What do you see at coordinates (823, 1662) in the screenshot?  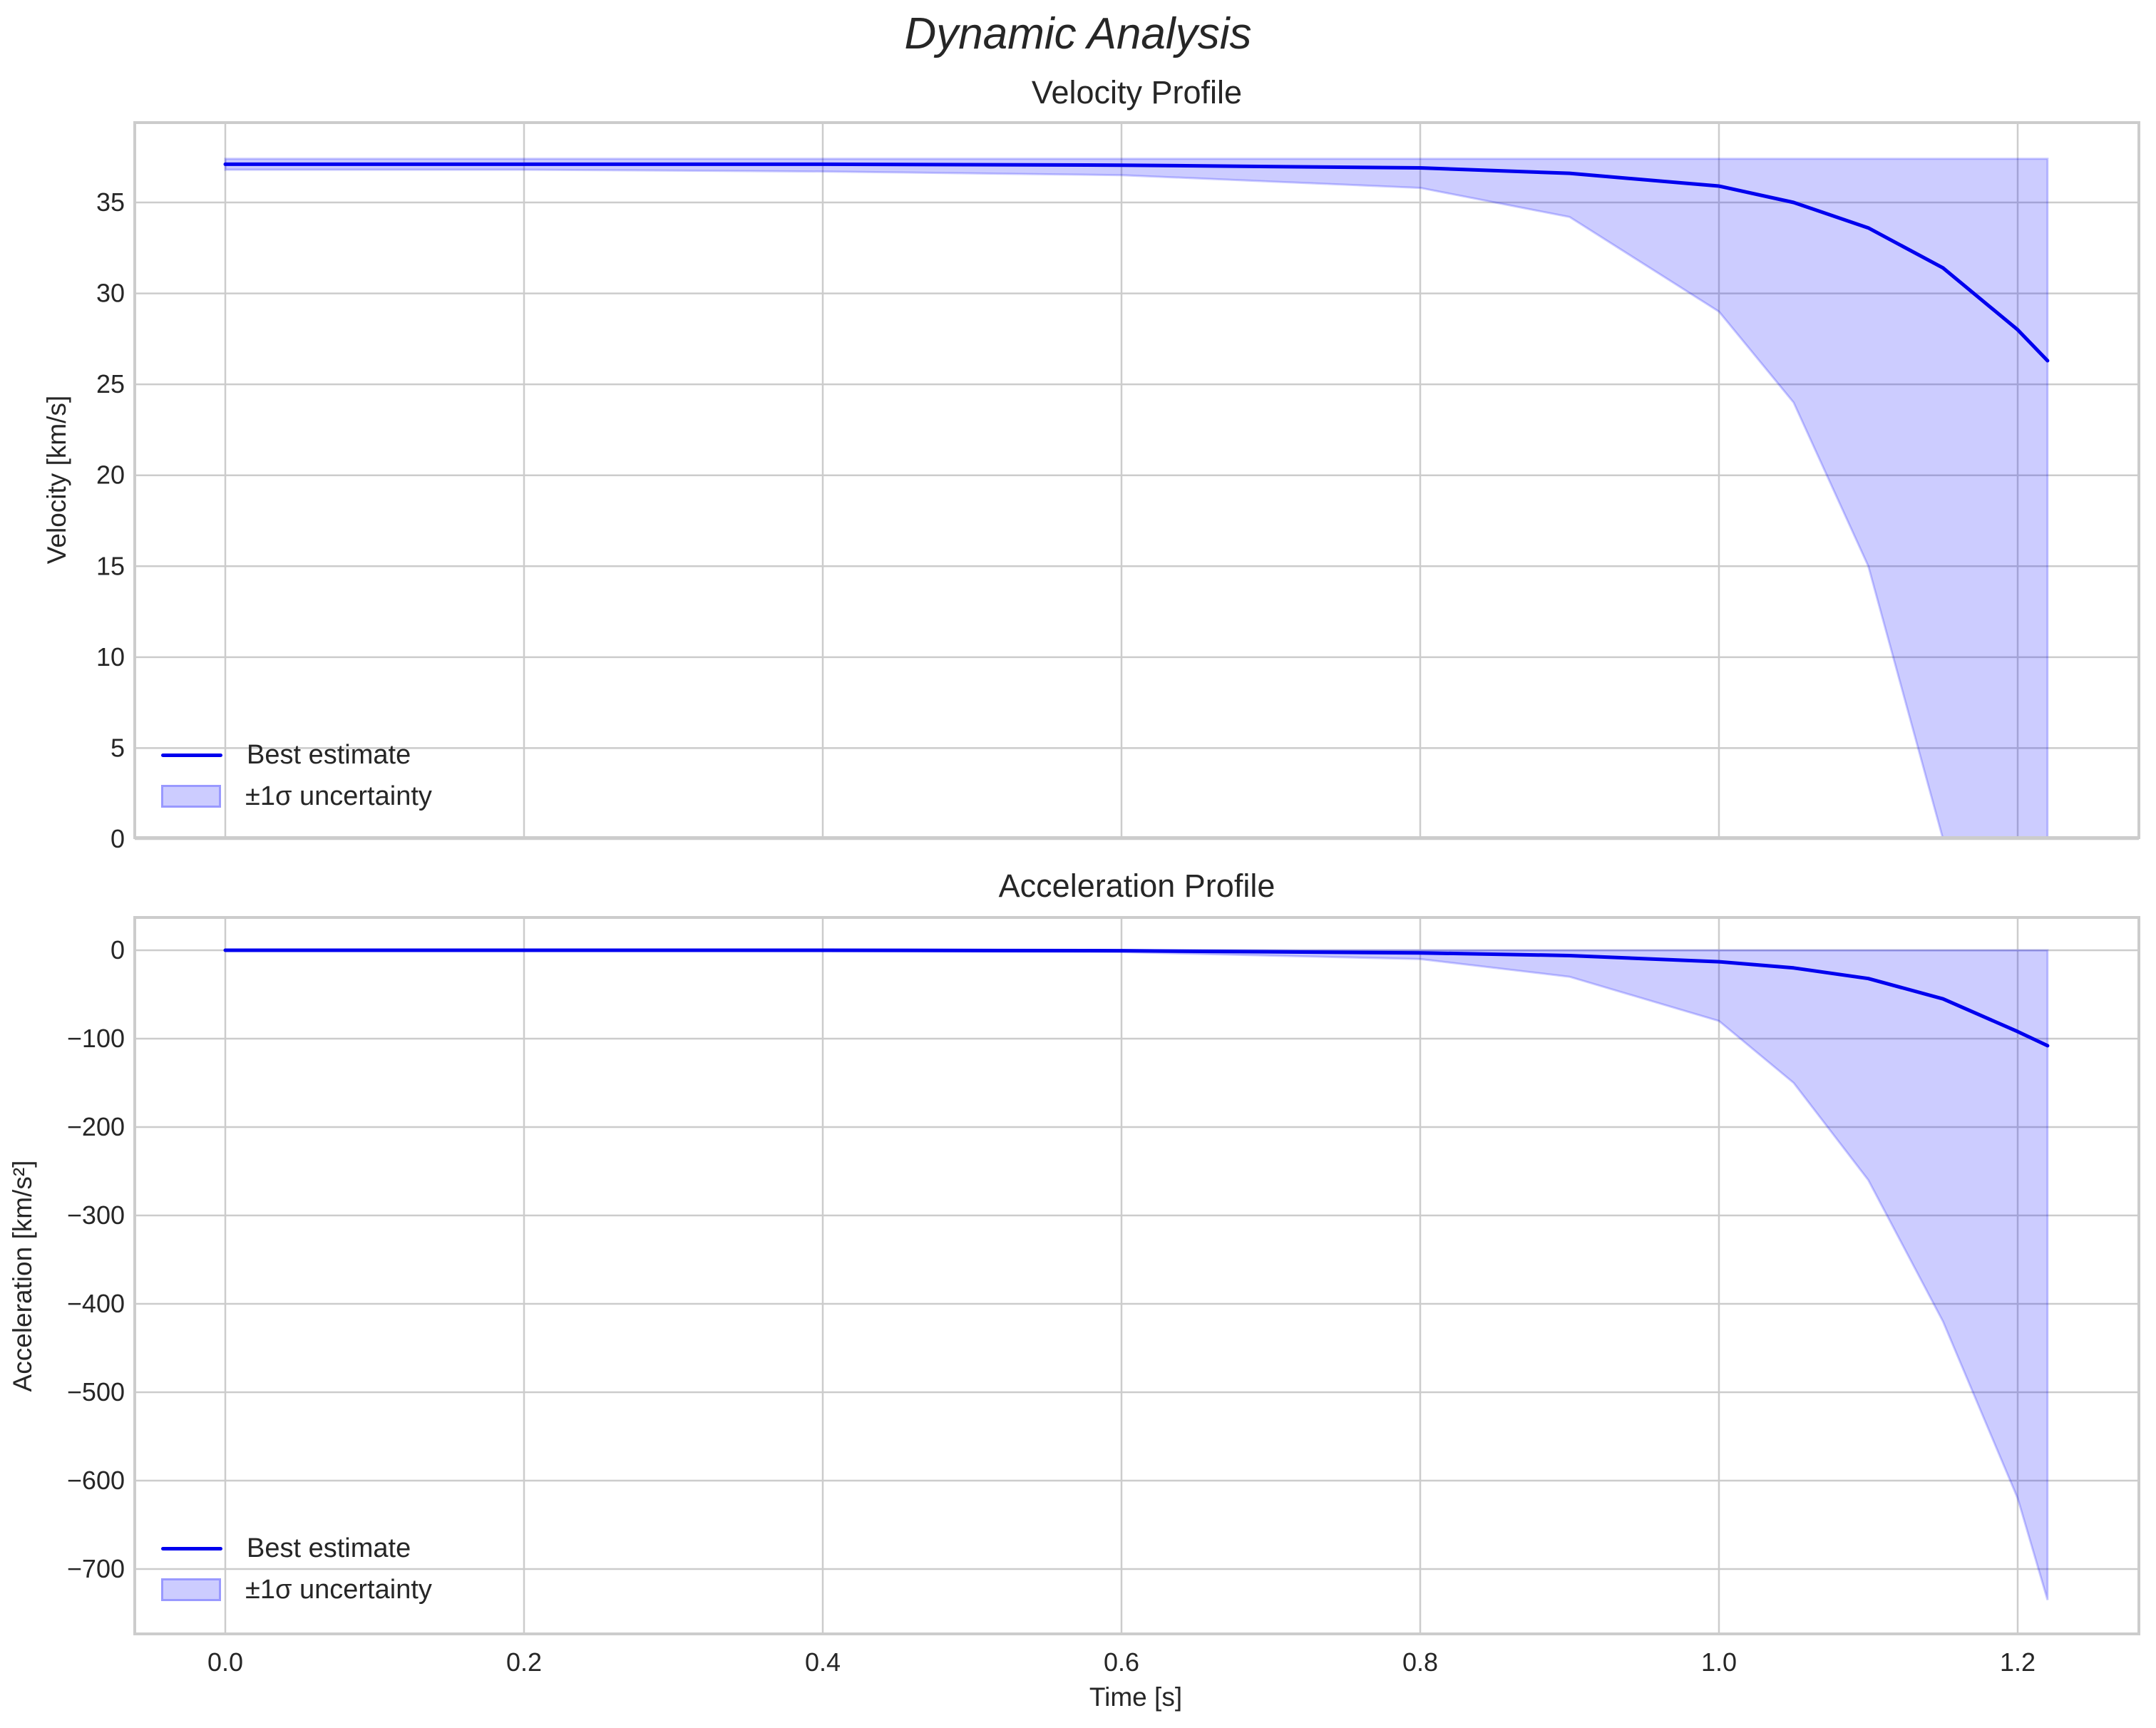 I see `x-tick-label: 0.4` at bounding box center [823, 1662].